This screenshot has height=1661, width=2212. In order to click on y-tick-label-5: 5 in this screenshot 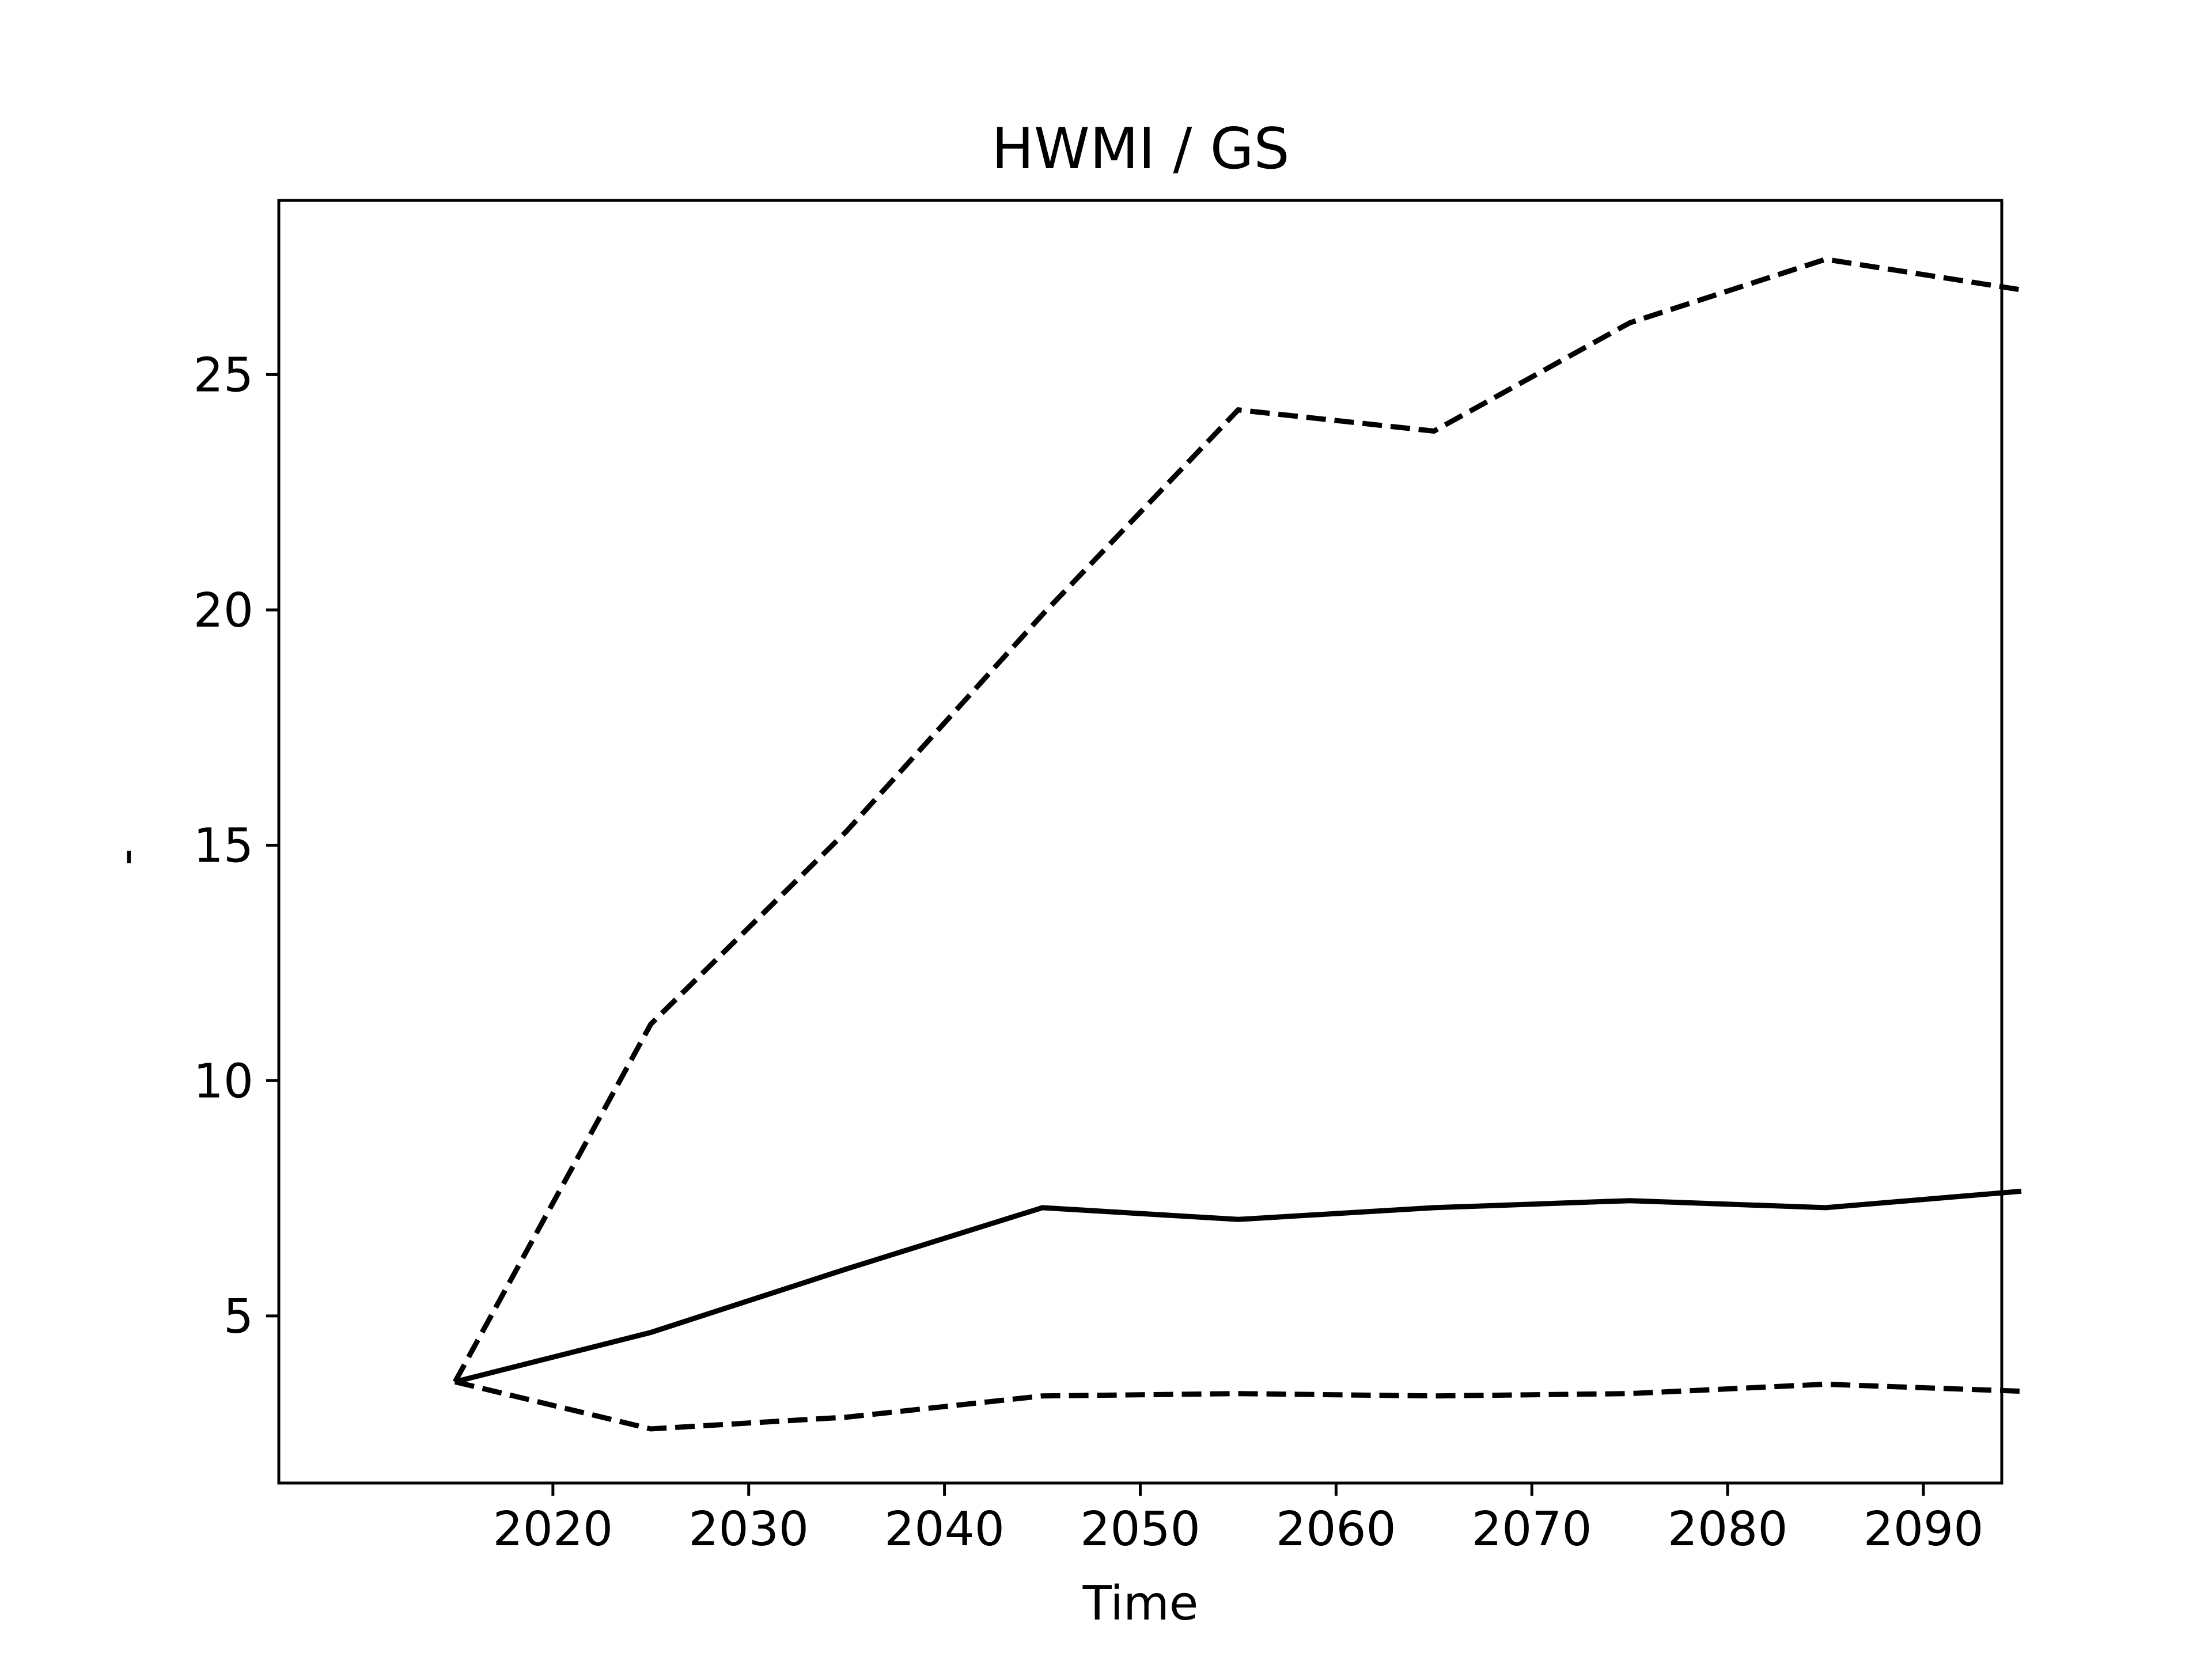, I will do `click(238, 1317)`.